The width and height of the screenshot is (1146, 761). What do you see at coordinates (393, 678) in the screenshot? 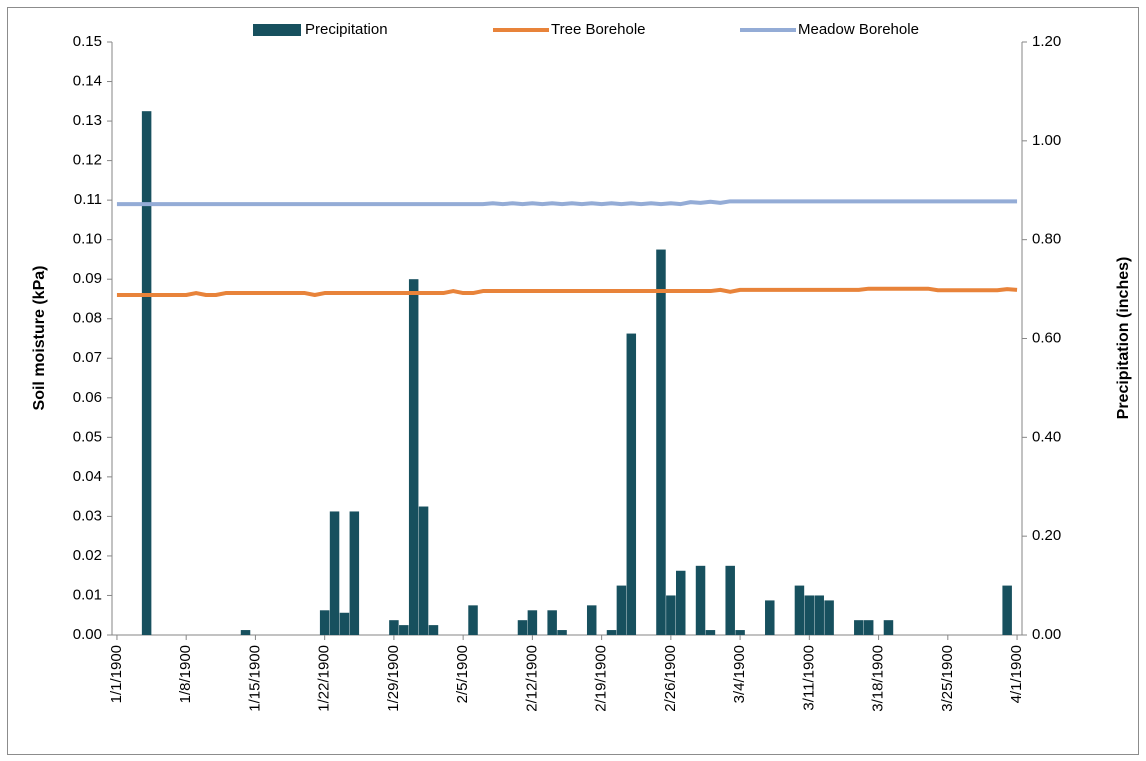
I see `x-tick-label: 1/29/1900` at bounding box center [393, 678].